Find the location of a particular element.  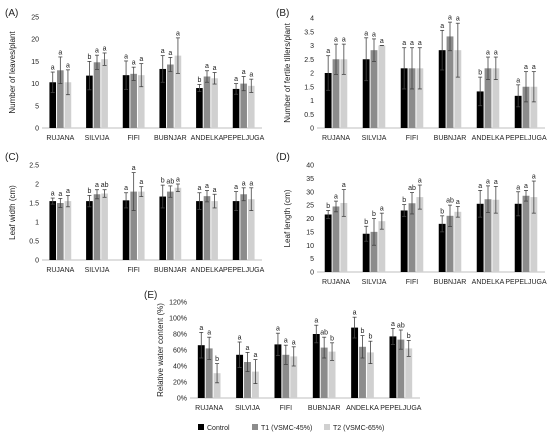

bar-control-silvija is located at coordinates (366, 252).